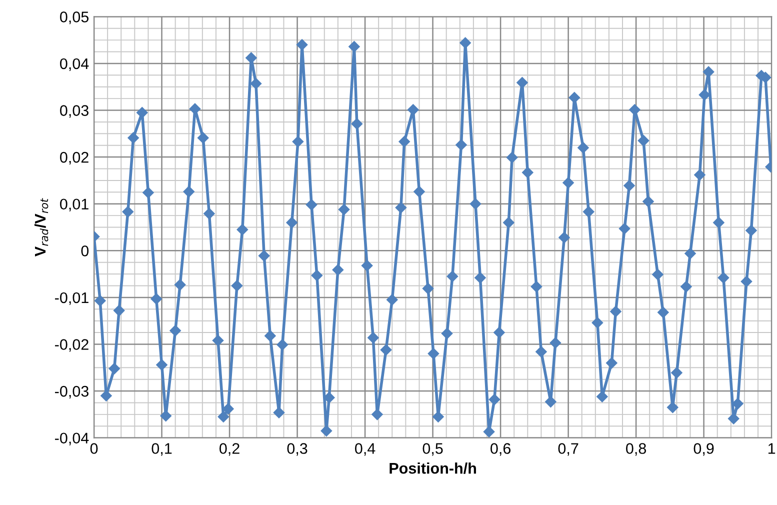  I want to click on x-tick-label: 1, so click(772, 448).